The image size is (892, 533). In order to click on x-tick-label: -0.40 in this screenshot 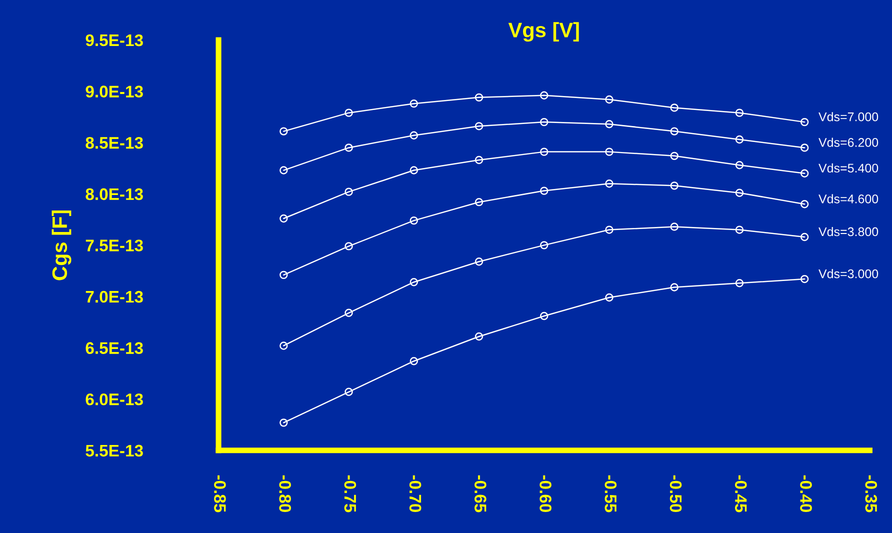, I will do `click(806, 493)`.